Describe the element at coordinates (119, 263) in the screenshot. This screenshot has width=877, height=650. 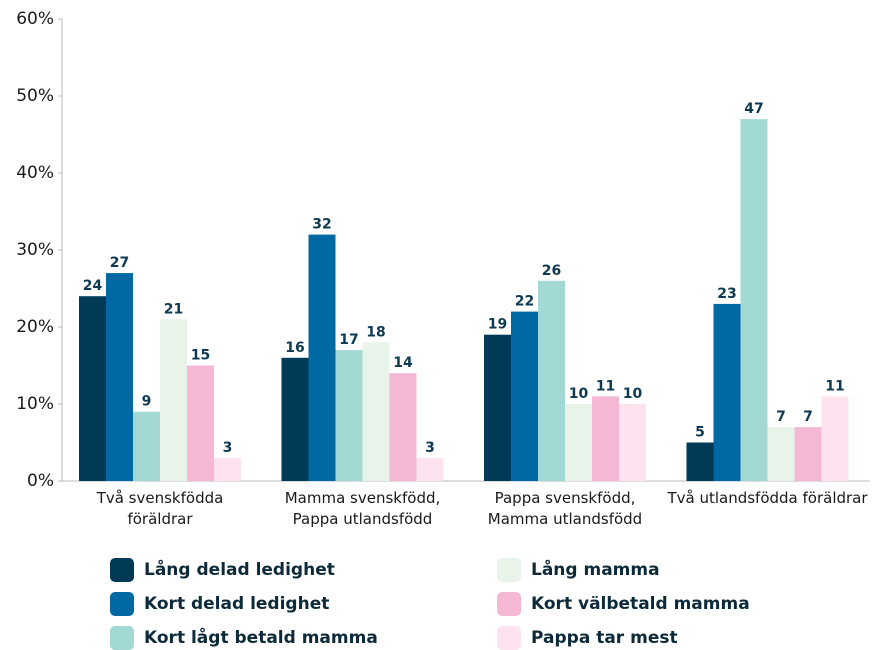
I see `value-label: 27` at that location.